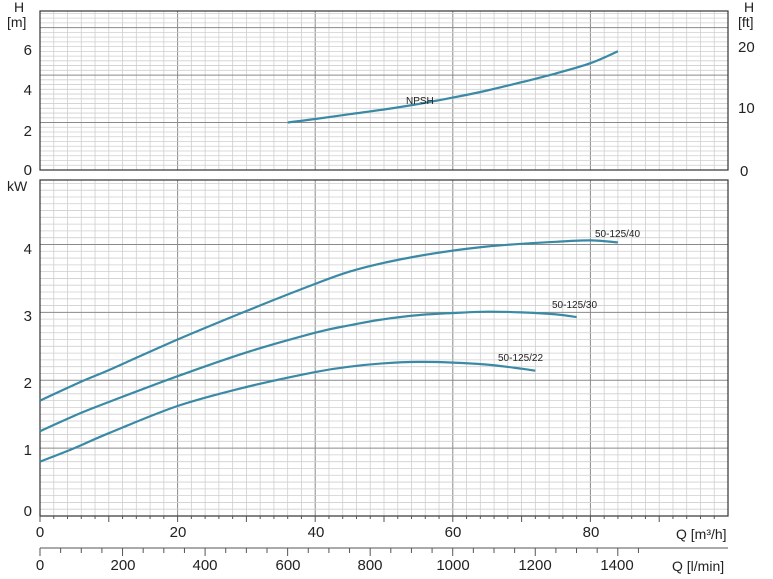  What do you see at coordinates (749, 7) in the screenshot?
I see `npsh-y-right-label-line1: H` at bounding box center [749, 7].